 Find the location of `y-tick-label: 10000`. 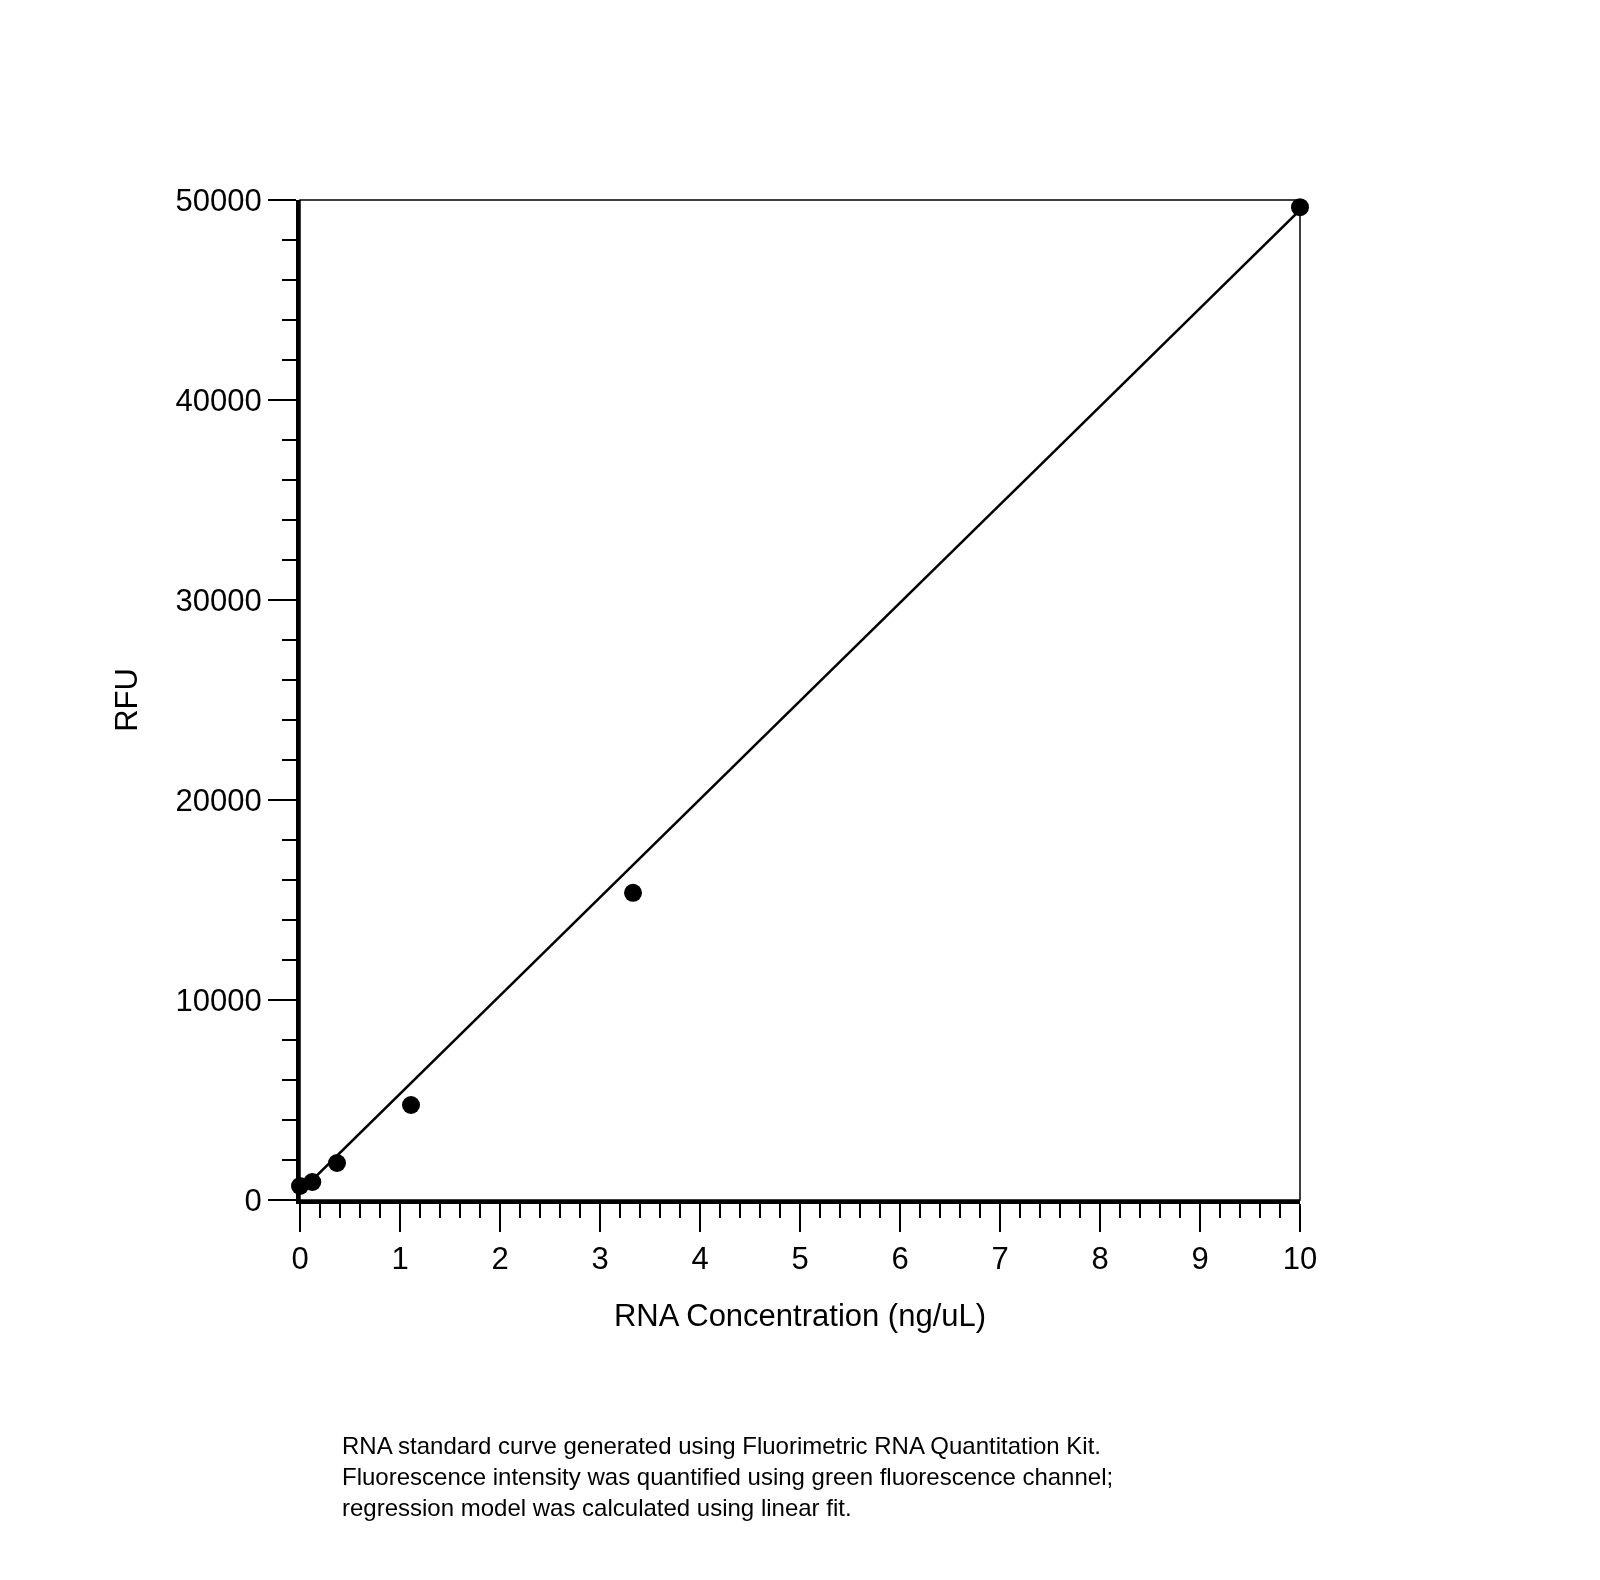

y-tick-label: 10000 is located at coordinates (218, 1000).